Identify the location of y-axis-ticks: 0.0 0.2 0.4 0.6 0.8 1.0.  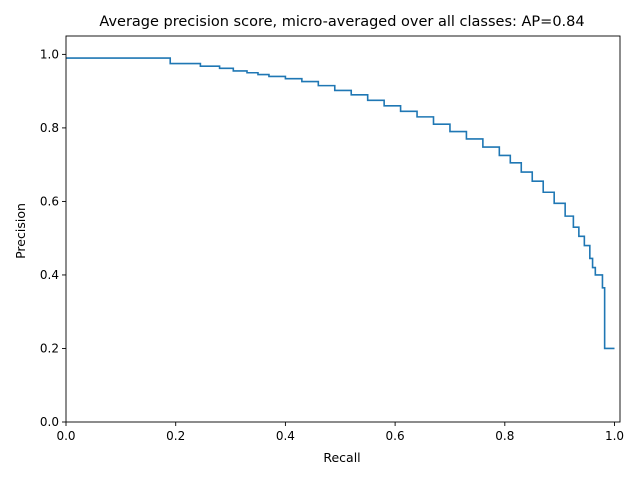
(53, 238).